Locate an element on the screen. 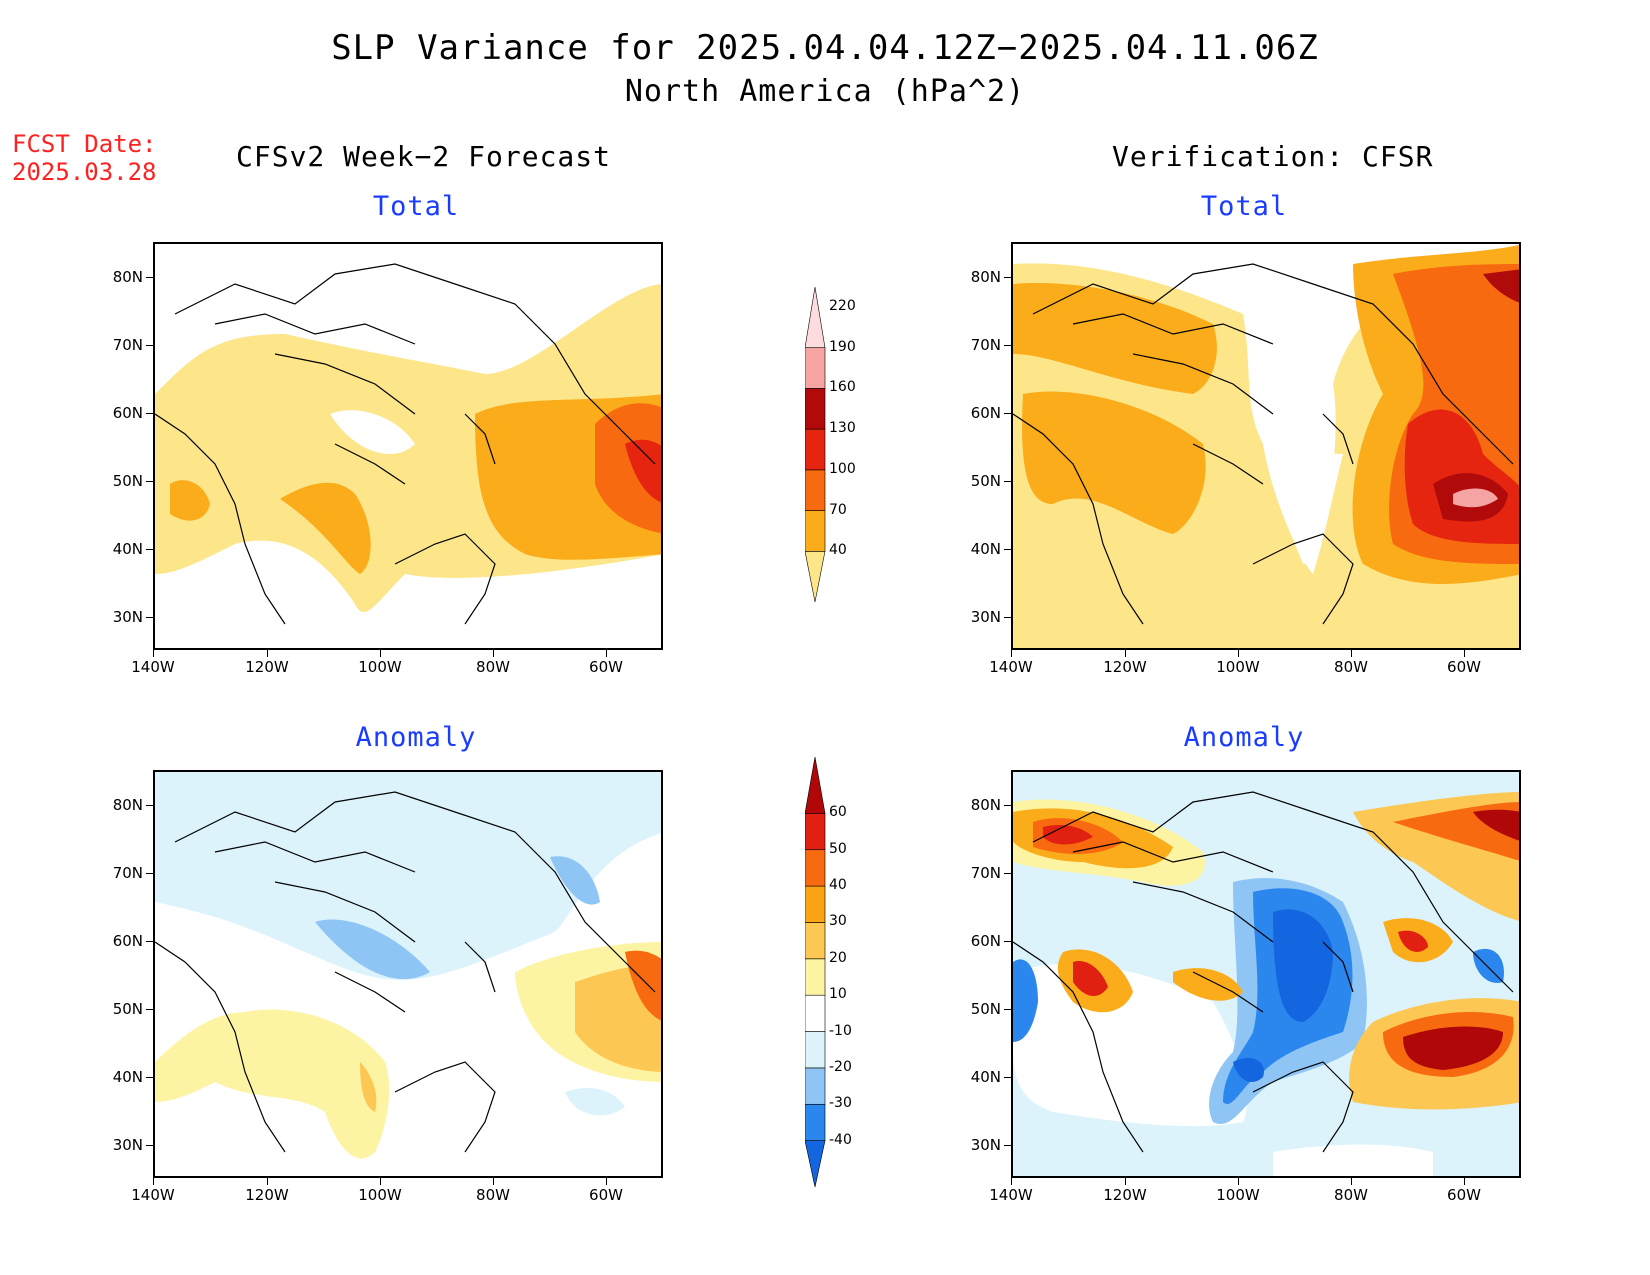 The image size is (1650, 1275). forecast-total-map is located at coordinates (408, 446).